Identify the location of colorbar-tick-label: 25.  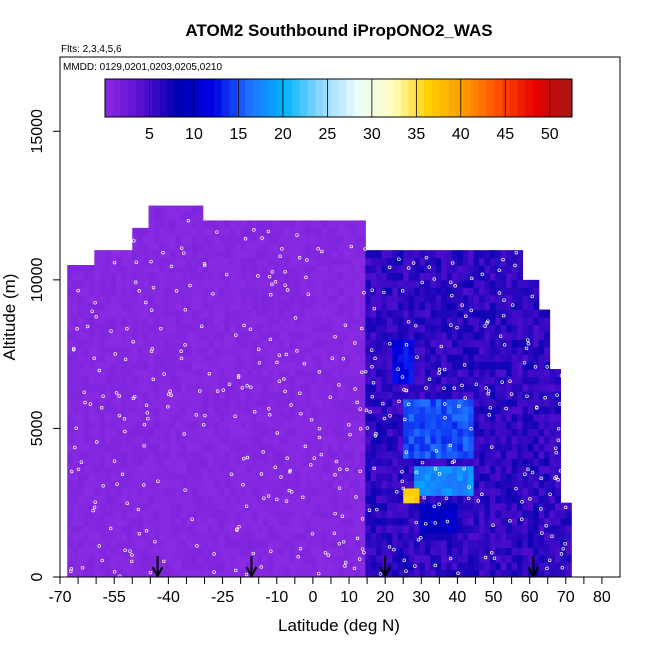
(327, 134).